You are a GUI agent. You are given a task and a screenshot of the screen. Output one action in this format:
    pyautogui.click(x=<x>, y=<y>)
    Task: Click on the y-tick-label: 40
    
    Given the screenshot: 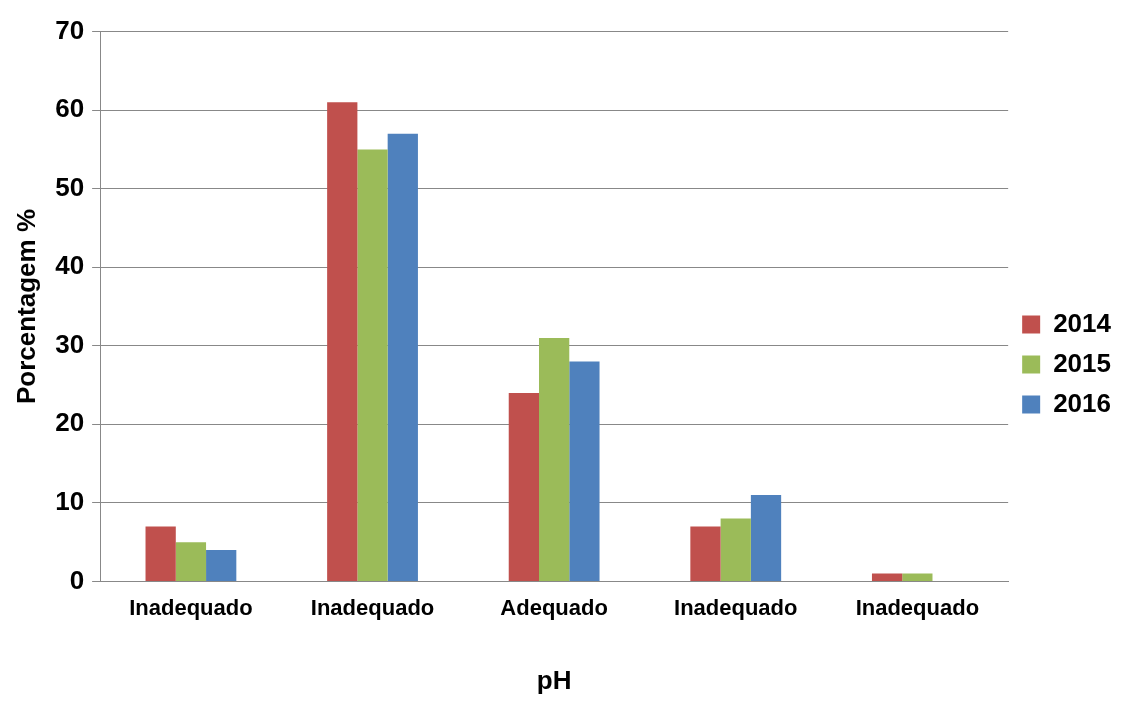 What is the action you would take?
    pyautogui.click(x=70, y=265)
    